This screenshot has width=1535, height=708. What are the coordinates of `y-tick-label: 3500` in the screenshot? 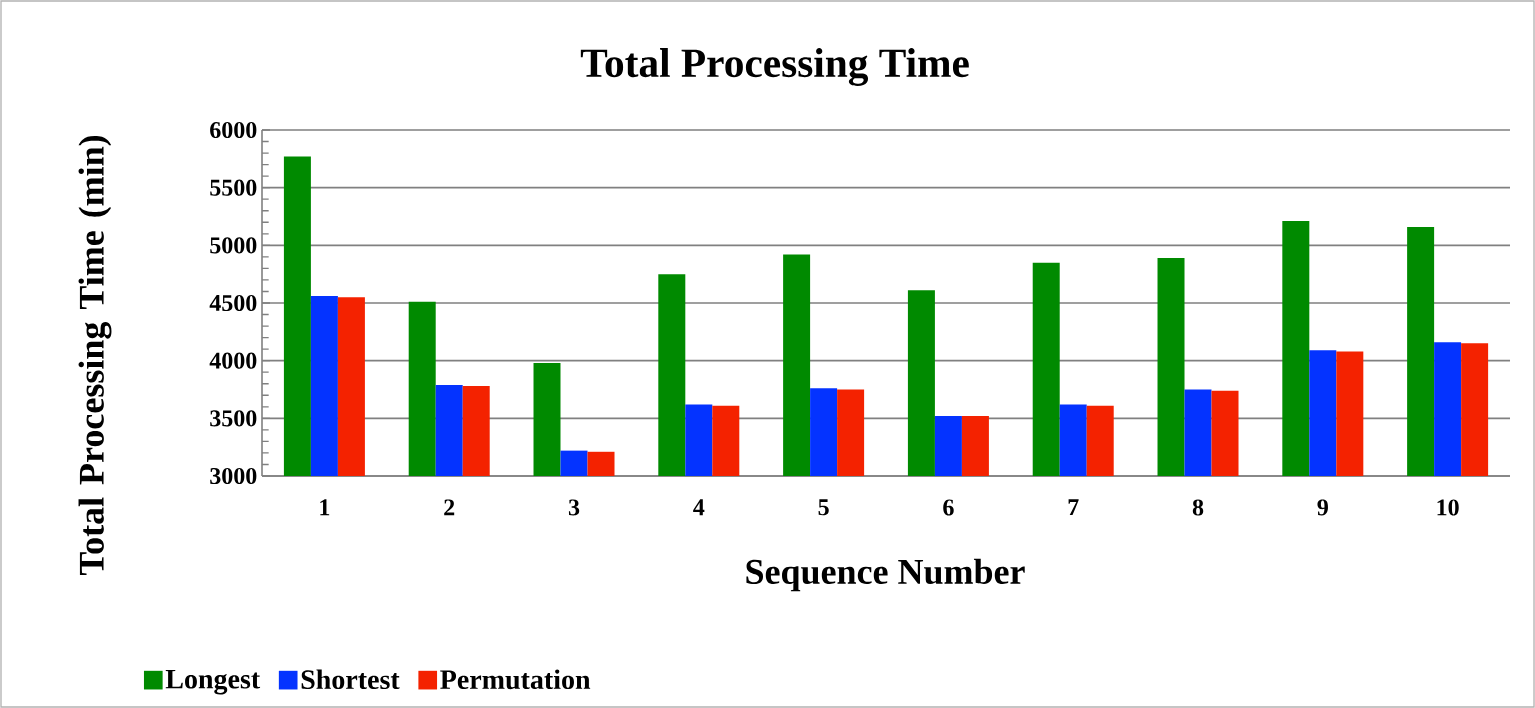 It's located at (233, 418).